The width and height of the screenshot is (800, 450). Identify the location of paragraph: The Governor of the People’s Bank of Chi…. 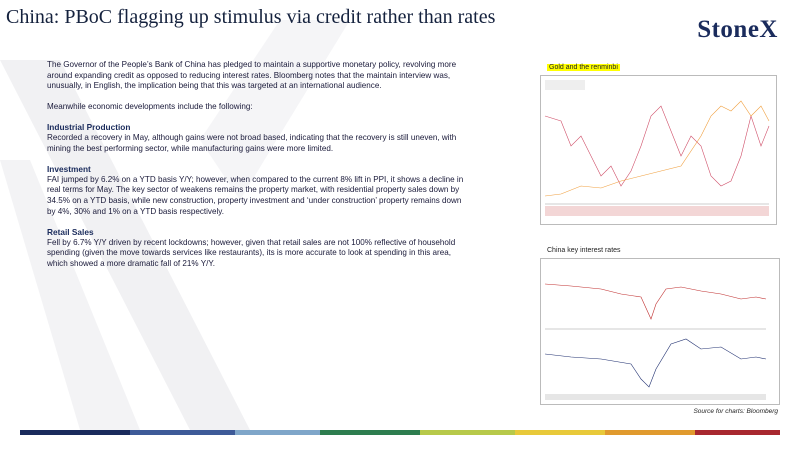
(252, 75).